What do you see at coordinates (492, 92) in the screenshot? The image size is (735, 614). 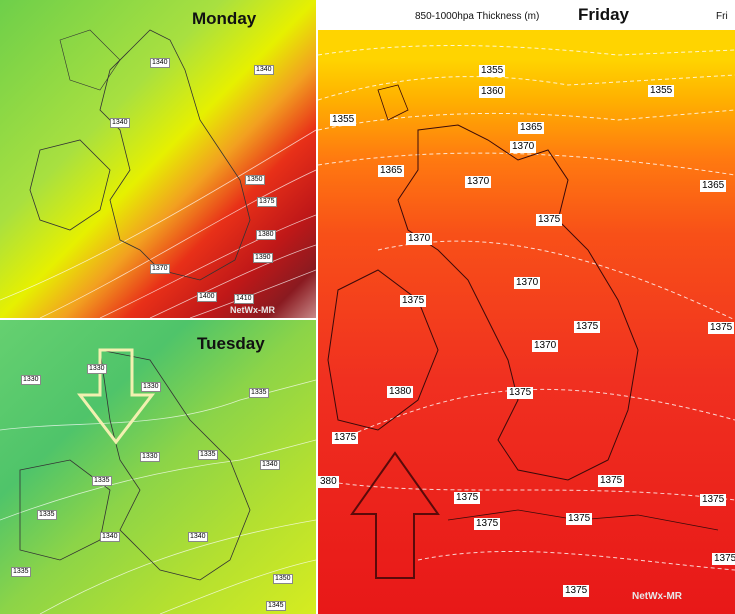 I see `contour-label: 1360` at bounding box center [492, 92].